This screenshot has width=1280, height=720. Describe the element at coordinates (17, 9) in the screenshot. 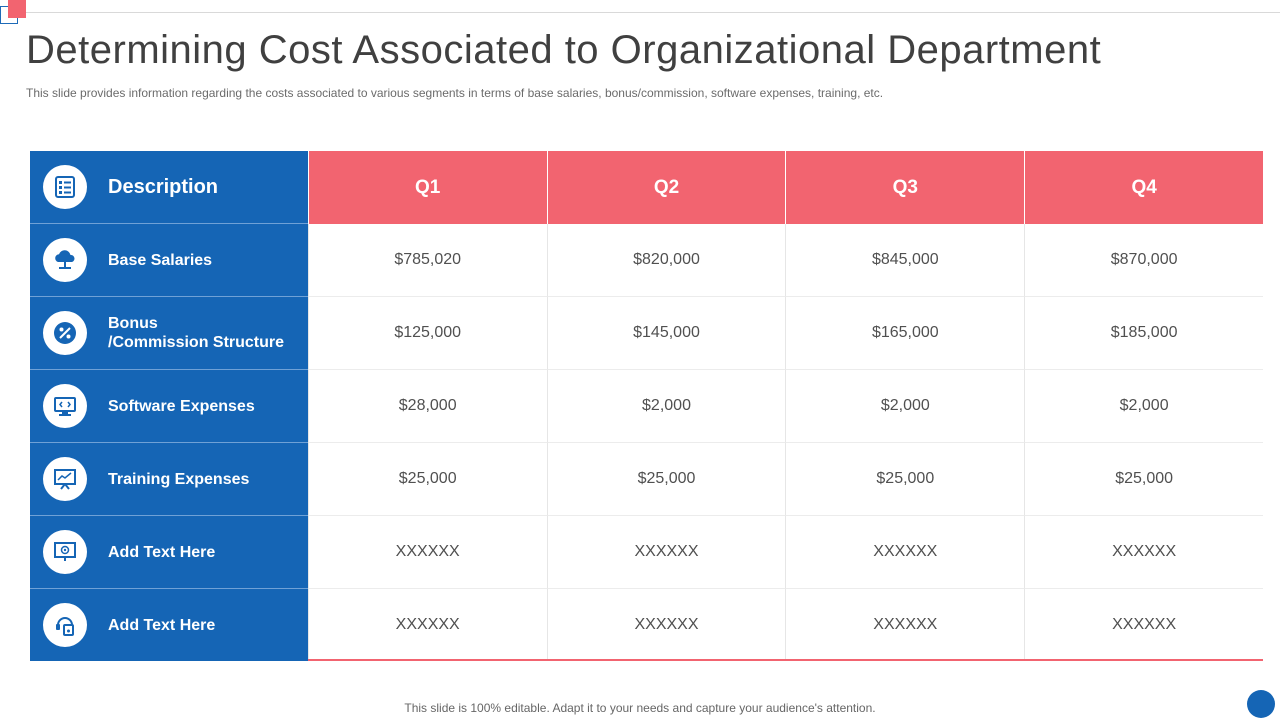

I see `corner-decoration-red` at that location.